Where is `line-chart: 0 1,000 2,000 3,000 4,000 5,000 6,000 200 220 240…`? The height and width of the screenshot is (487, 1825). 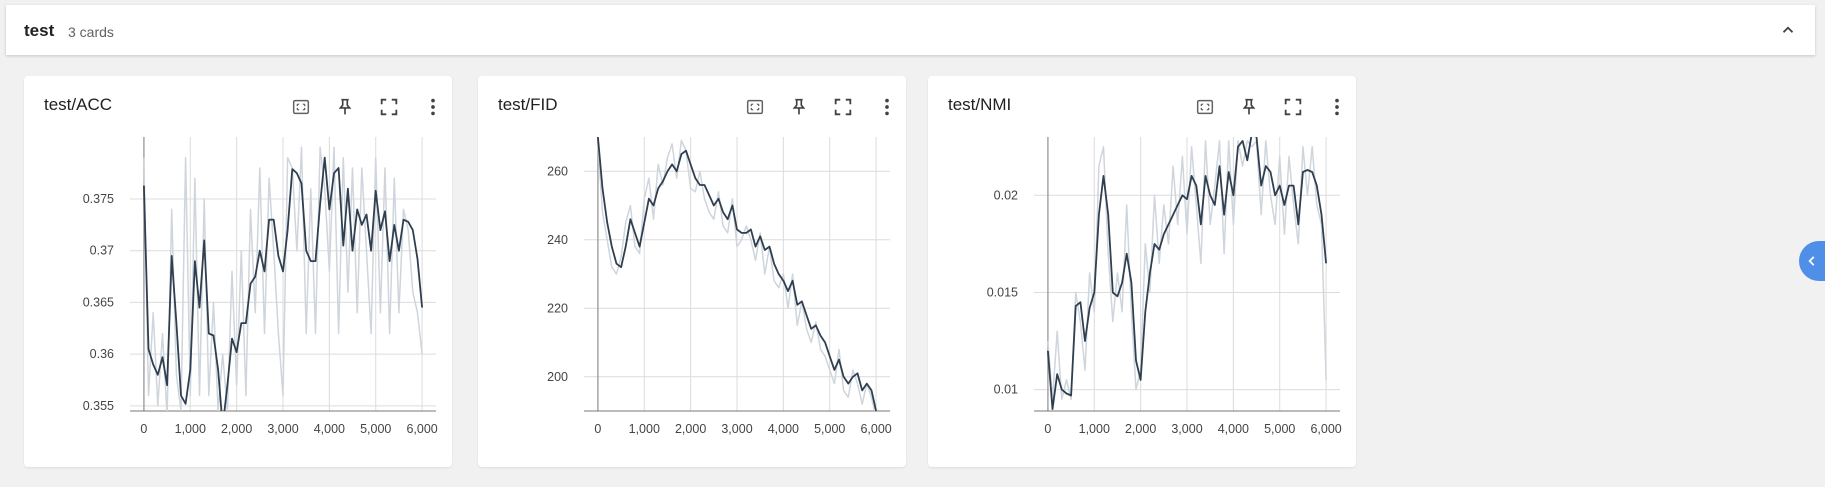 line-chart: 0 1,000 2,000 3,000 4,000 5,000 6,000 200 220 240… is located at coordinates (719, 286).